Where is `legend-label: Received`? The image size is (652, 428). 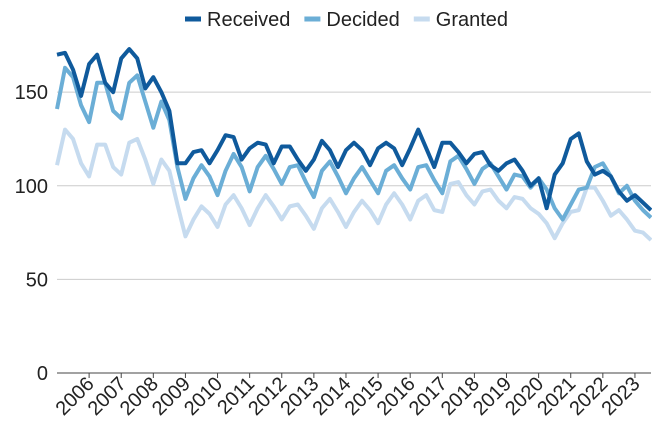
legend-label: Received is located at coordinates (248, 20).